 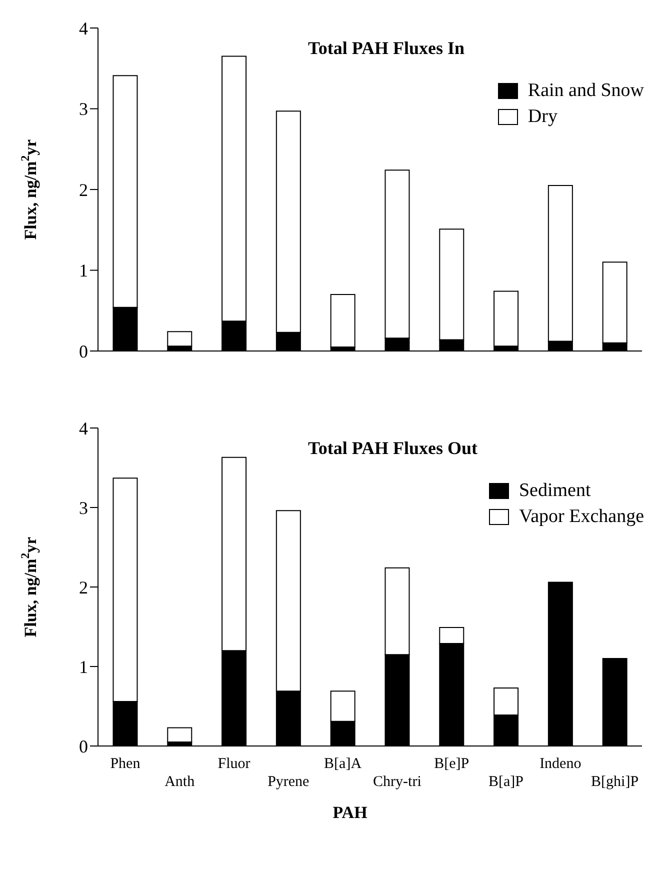 What do you see at coordinates (125, 764) in the screenshot?
I see `x-tick-label: Phen` at bounding box center [125, 764].